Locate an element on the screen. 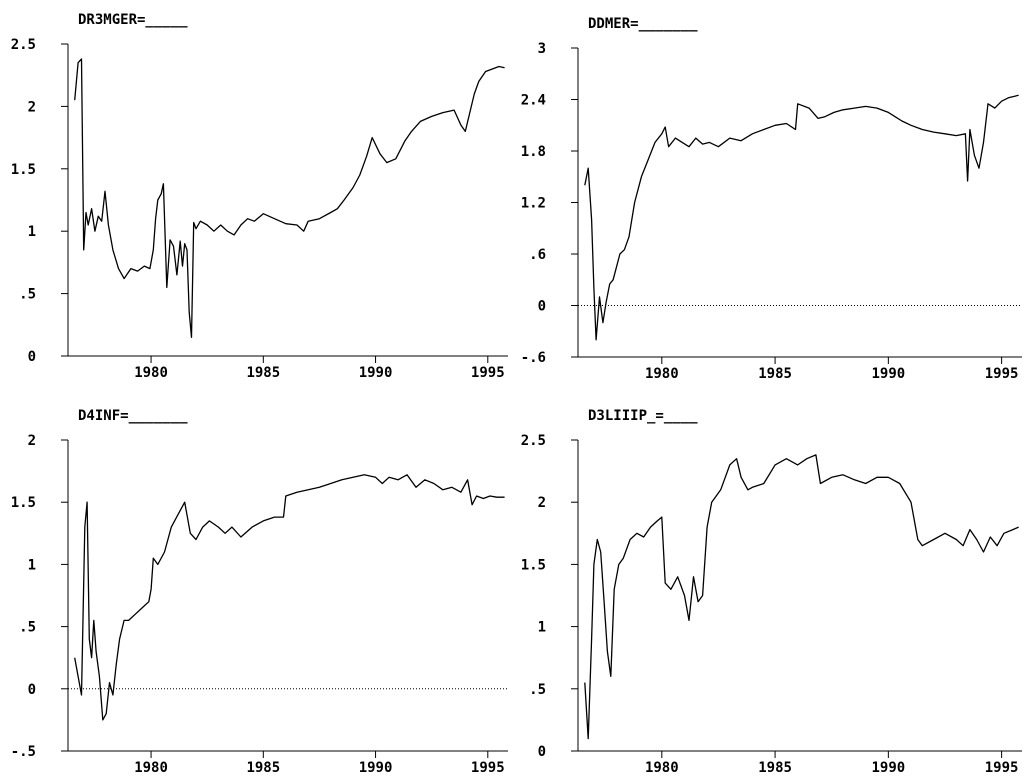 The width and height of the screenshot is (1036, 783). y-tick-label: .6 is located at coordinates (537, 255).